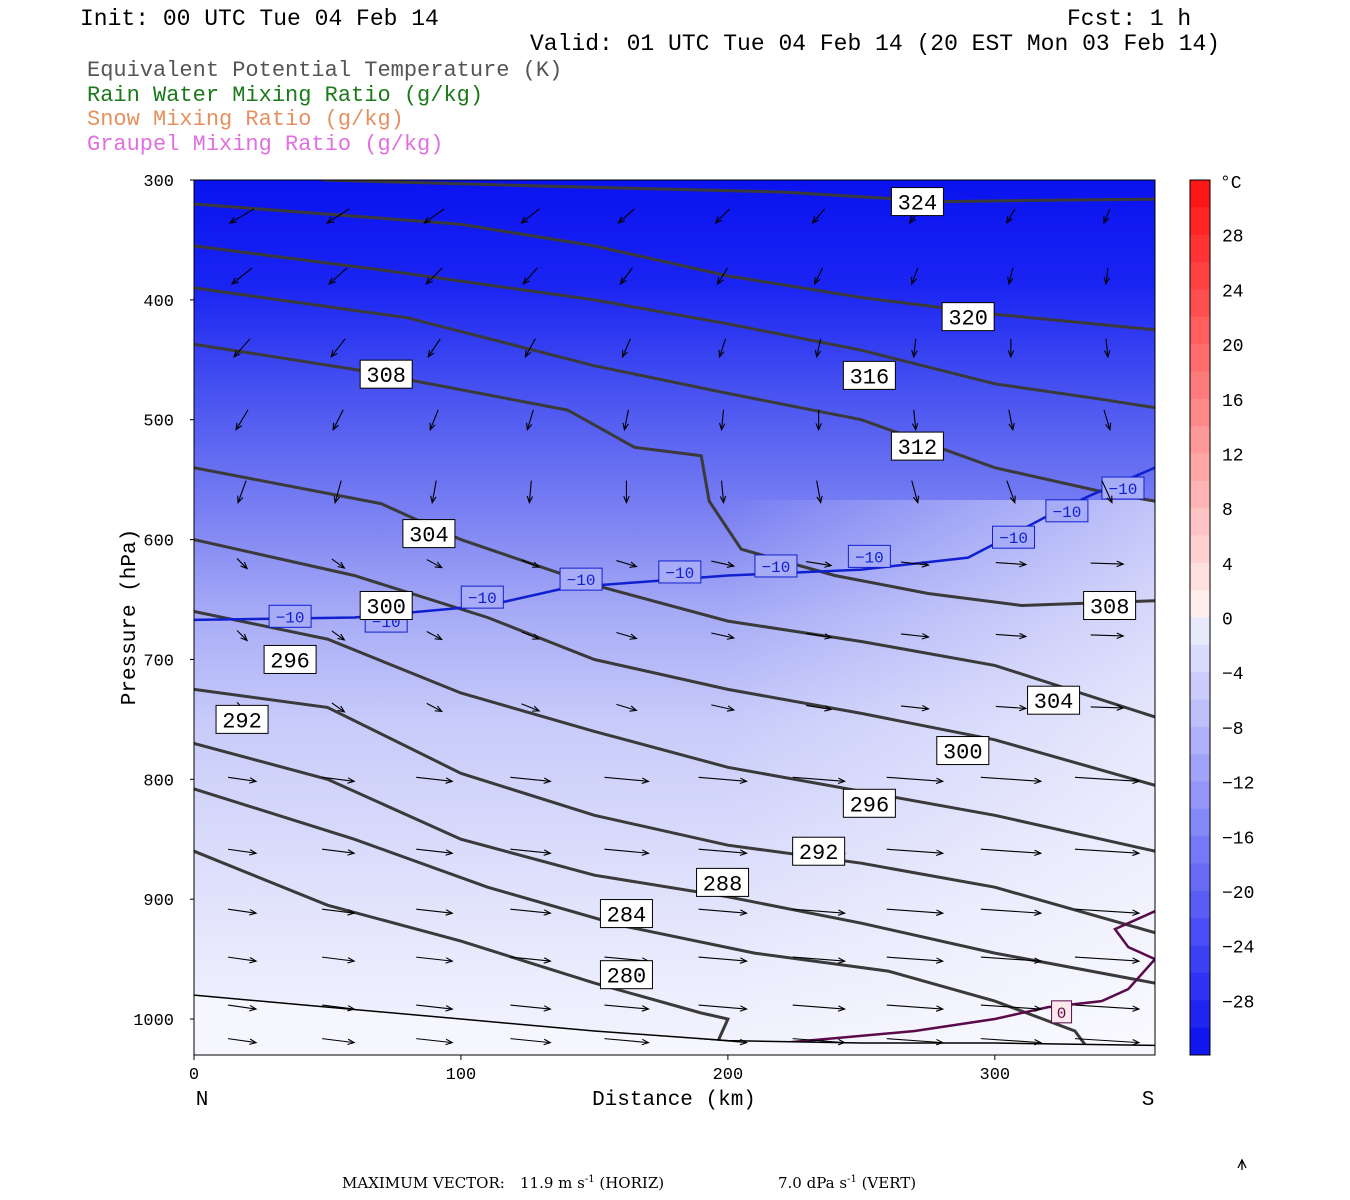 The height and width of the screenshot is (1200, 1350). What do you see at coordinates (158, 661) in the screenshot?
I see `y-tick-label: 700` at bounding box center [158, 661].